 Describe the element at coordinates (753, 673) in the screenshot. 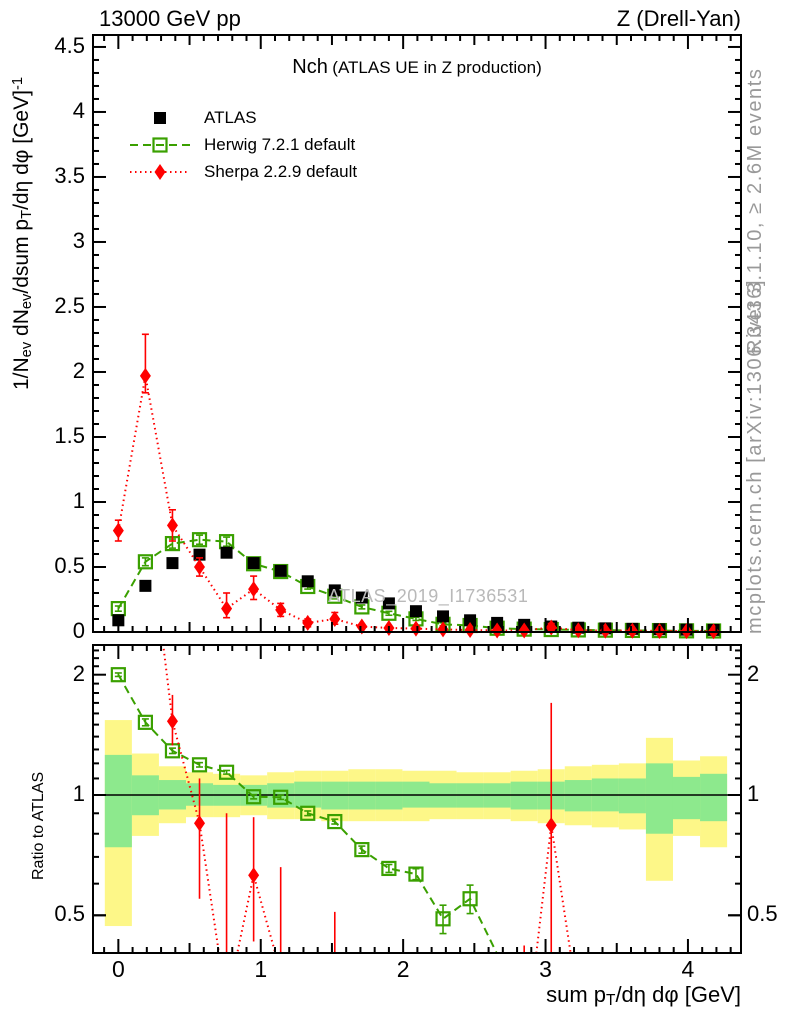

I see `ratio-y-tick-label-right: 2` at that location.